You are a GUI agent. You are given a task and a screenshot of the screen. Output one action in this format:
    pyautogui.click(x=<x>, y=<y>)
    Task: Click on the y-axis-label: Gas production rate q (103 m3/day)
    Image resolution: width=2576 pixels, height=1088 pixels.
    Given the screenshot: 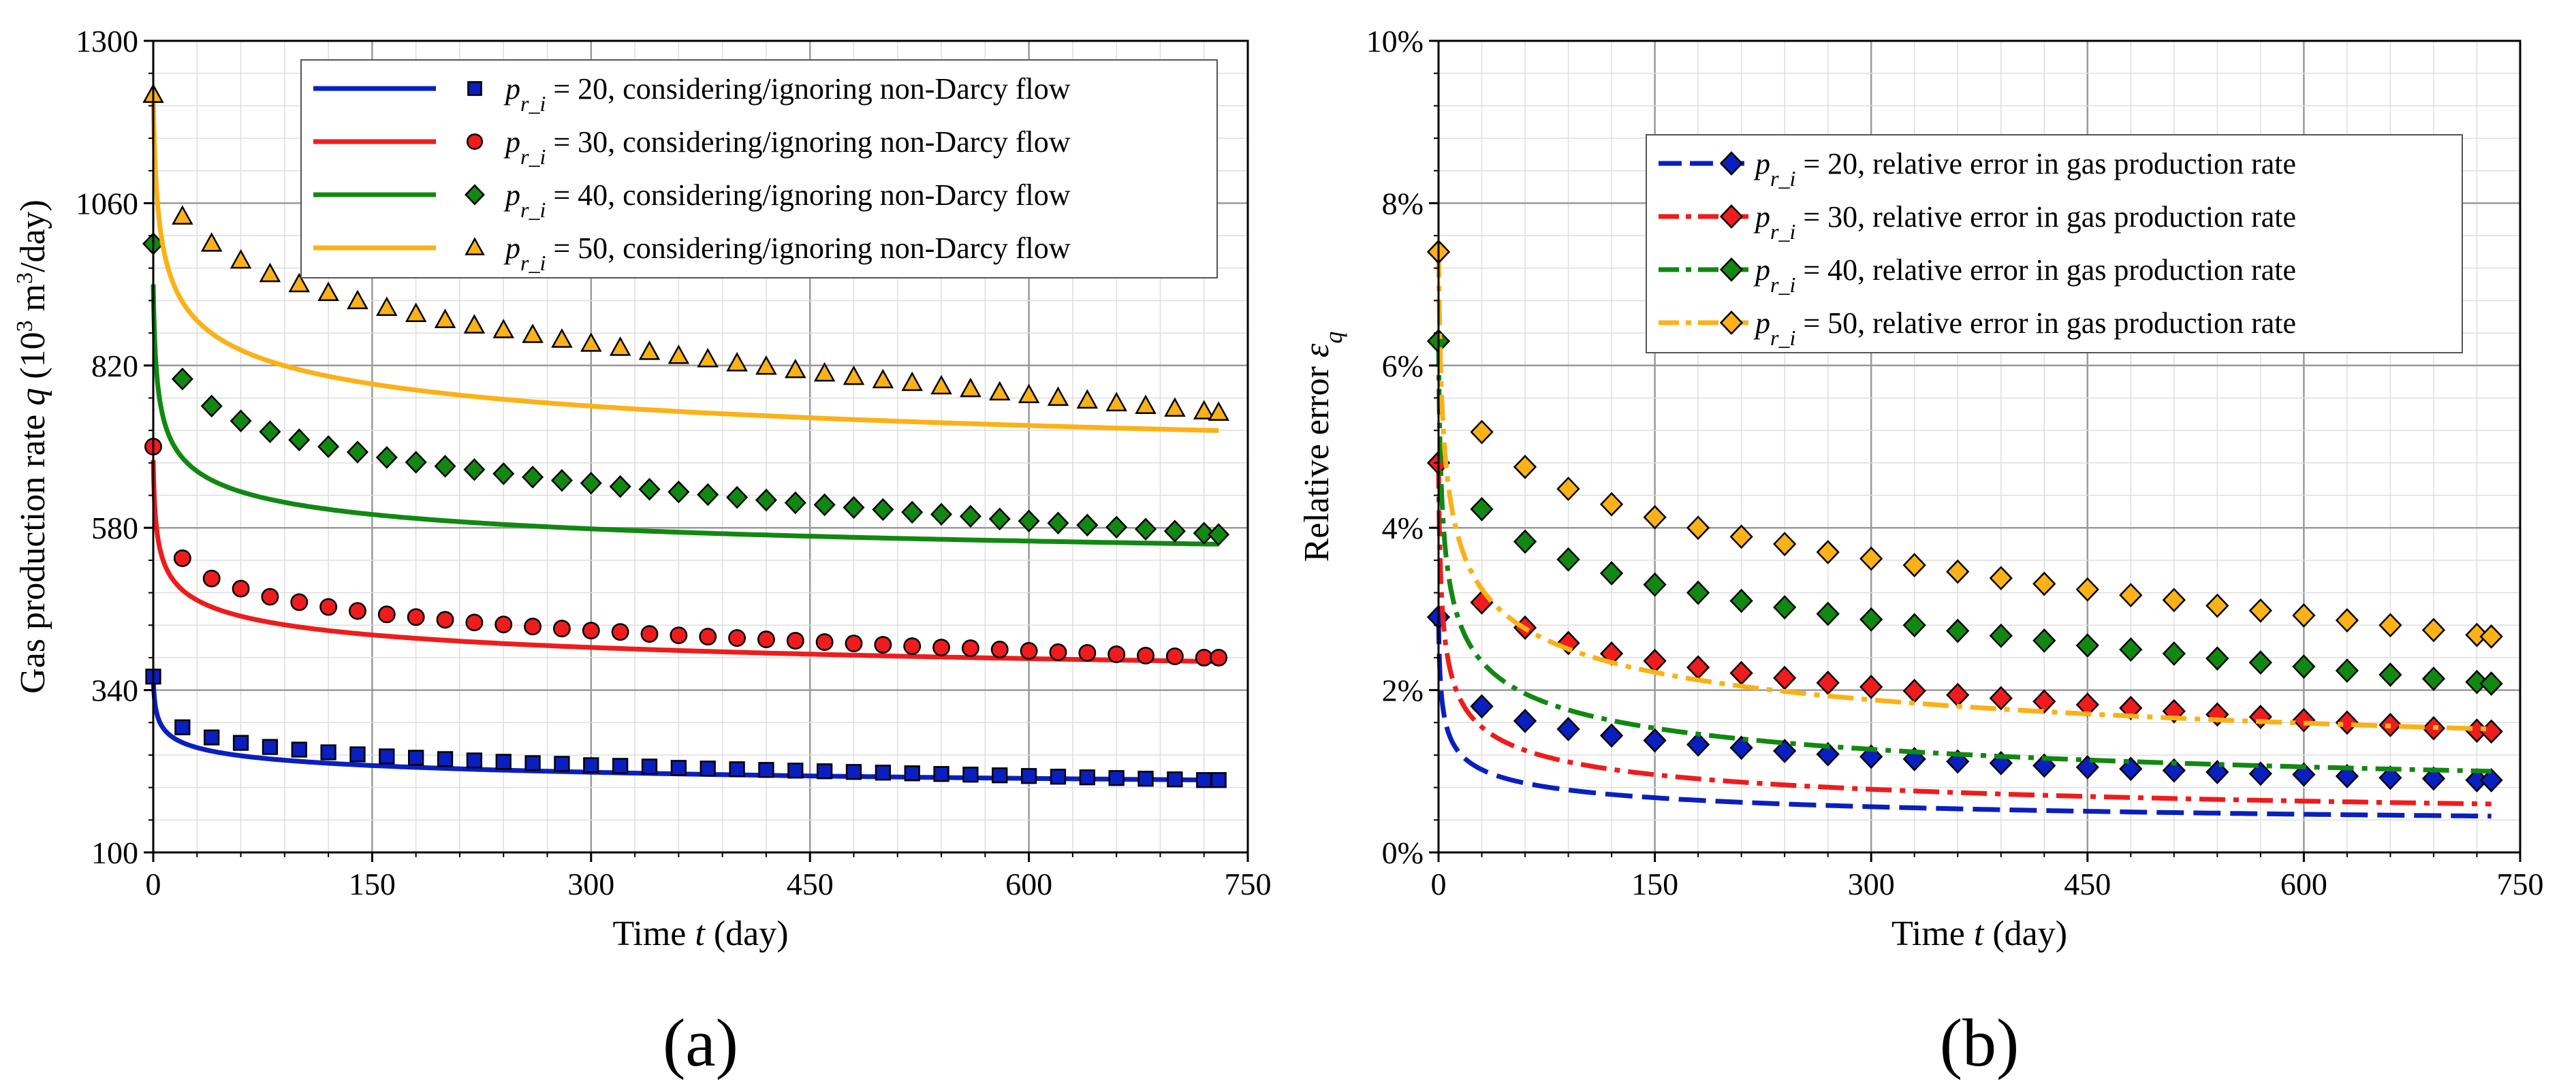 What is the action you would take?
    pyautogui.click(x=32, y=446)
    